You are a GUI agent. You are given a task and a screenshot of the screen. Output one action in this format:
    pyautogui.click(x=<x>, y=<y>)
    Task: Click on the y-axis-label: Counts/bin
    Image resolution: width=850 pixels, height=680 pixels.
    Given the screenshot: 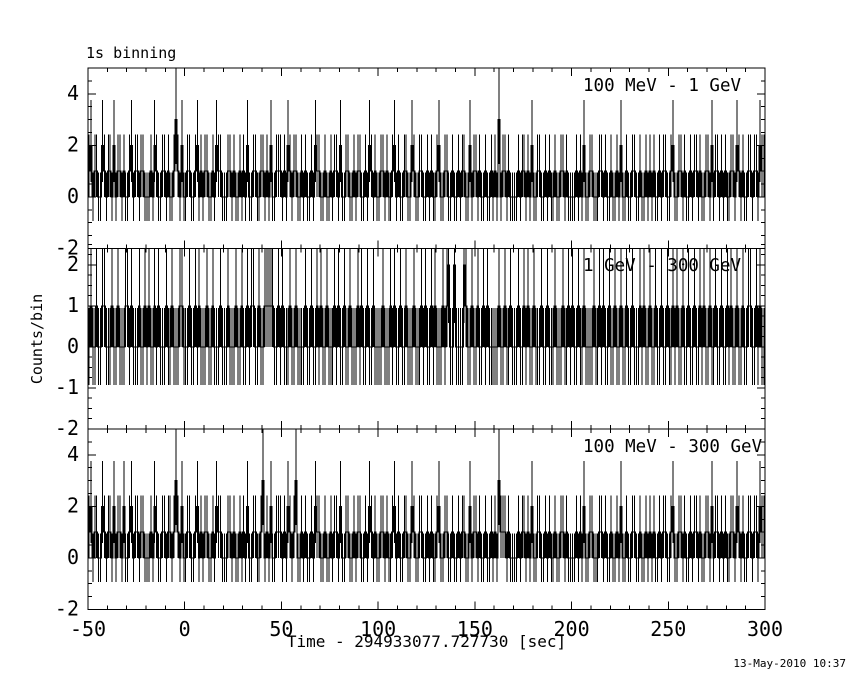 What is the action you would take?
    pyautogui.click(x=37, y=339)
    